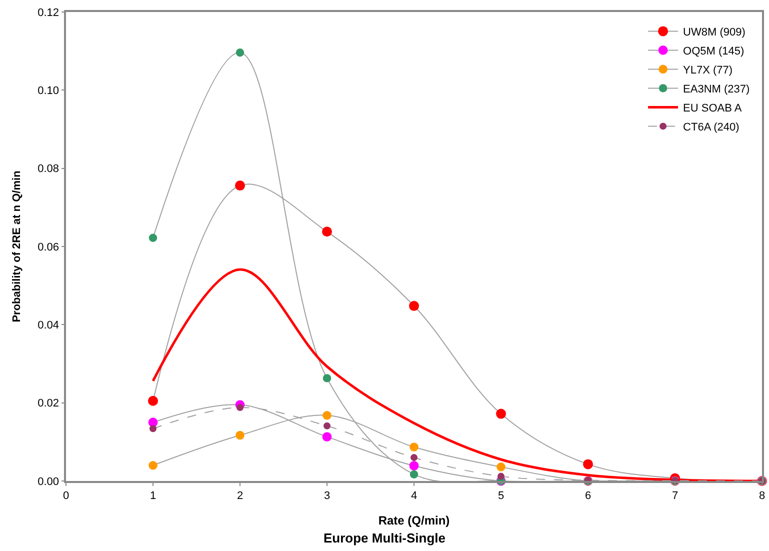 Image resolution: width=769 pixels, height=551 pixels. I want to click on y-tick-label: 0.08, so click(49, 169).